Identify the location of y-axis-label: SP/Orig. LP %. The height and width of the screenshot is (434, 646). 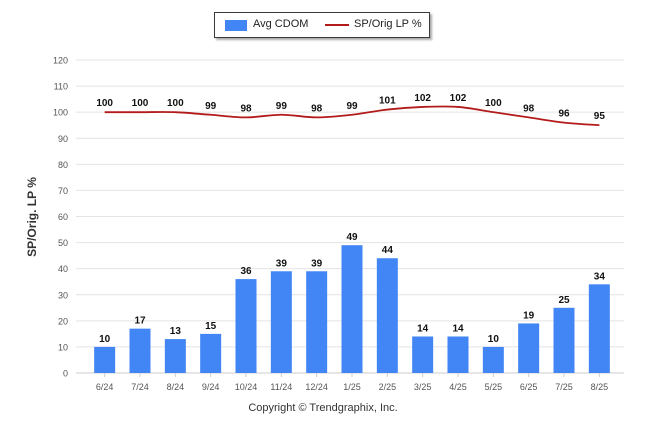
(32, 217).